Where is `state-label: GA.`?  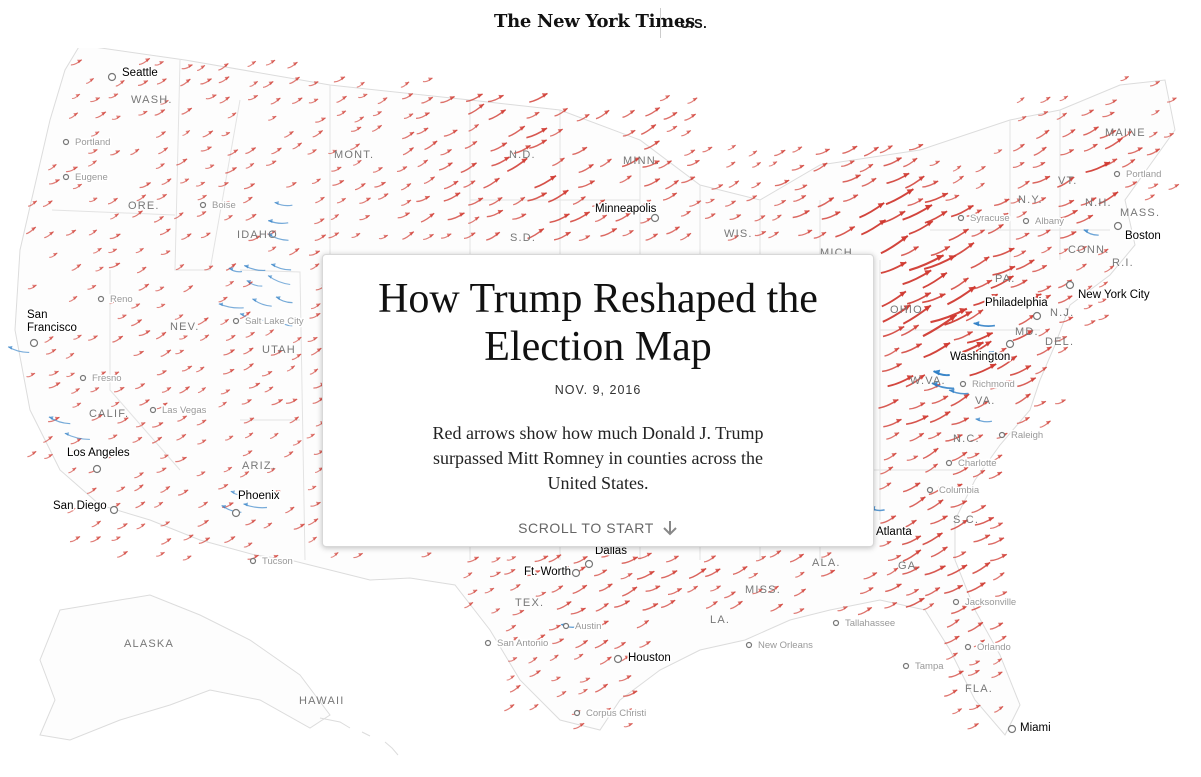 state-label: GA. is located at coordinates (909, 566).